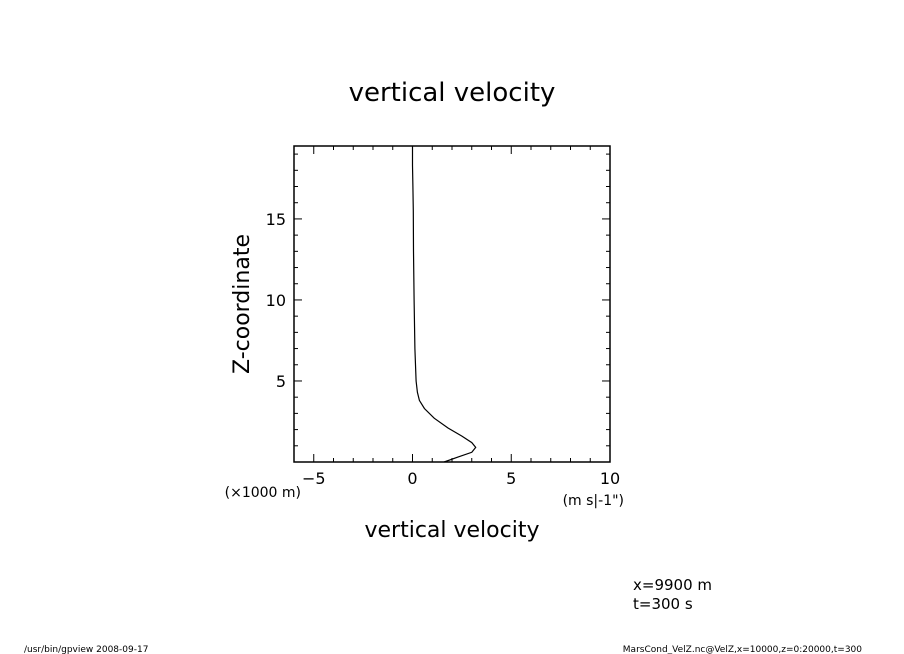 The height and width of the screenshot is (654, 904). What do you see at coordinates (276, 219) in the screenshot?
I see `y-tick-label: 15` at bounding box center [276, 219].